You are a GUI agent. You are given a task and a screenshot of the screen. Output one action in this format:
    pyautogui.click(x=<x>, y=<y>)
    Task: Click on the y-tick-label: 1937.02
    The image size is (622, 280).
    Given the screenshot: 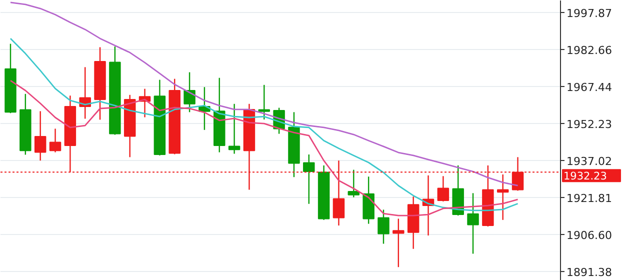 What is the action you would take?
    pyautogui.click(x=589, y=161)
    